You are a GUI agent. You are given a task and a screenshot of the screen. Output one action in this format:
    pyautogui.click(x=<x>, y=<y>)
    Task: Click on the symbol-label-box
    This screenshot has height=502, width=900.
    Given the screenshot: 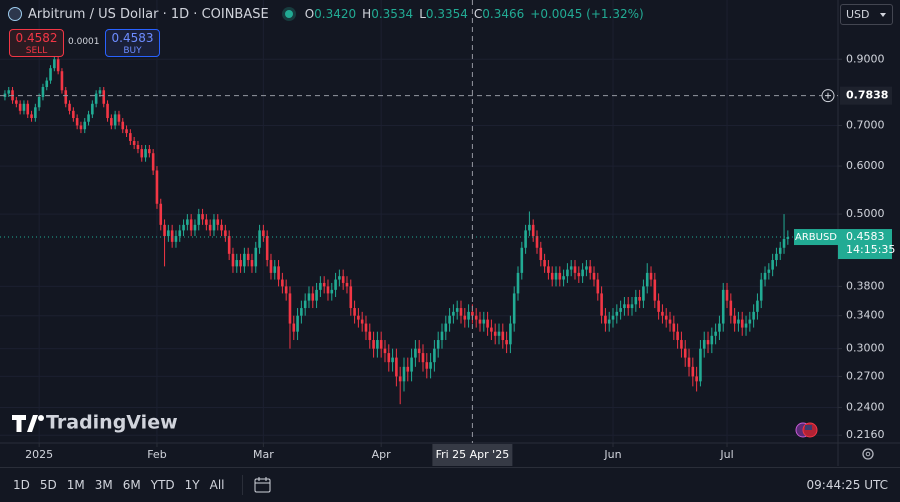 What is the action you would take?
    pyautogui.click(x=816, y=237)
    